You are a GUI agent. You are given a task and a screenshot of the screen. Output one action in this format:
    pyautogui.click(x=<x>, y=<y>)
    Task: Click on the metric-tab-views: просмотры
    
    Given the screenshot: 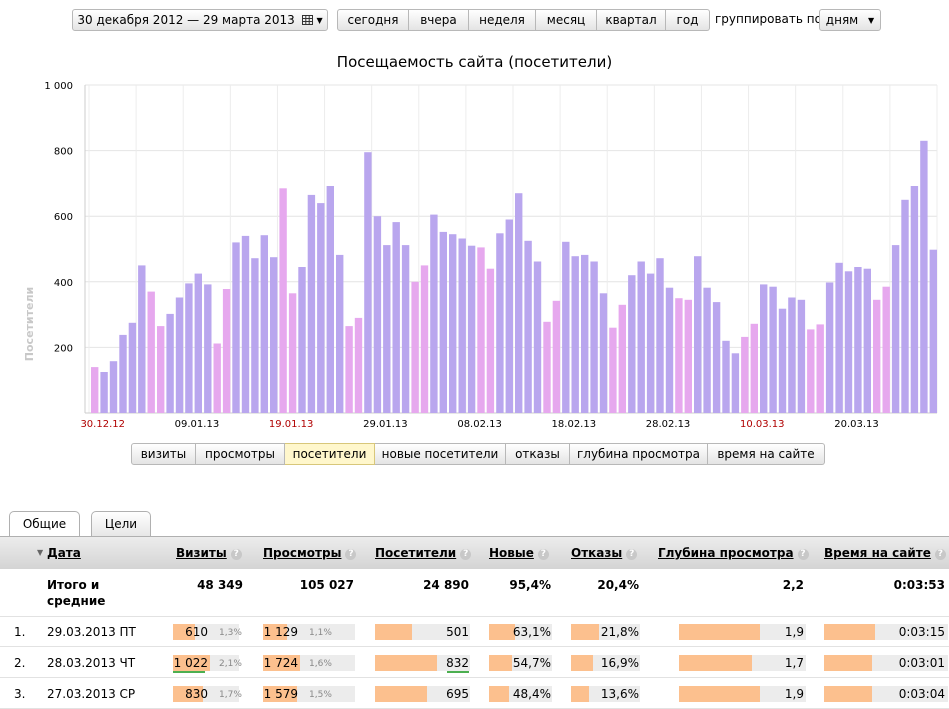 What is the action you would take?
    pyautogui.click(x=240, y=454)
    